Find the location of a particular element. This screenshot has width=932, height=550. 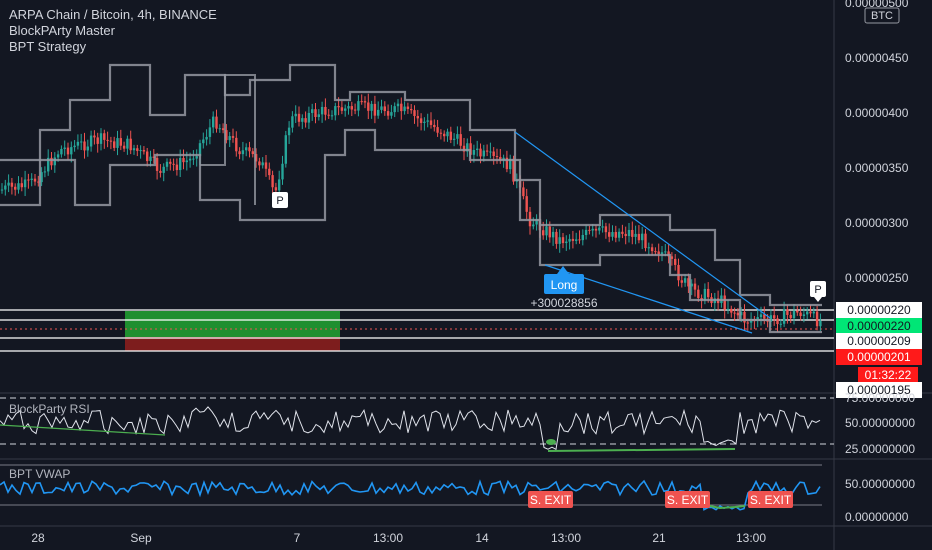

indicator-label-strategy: BPT Strategy is located at coordinates (48, 46).